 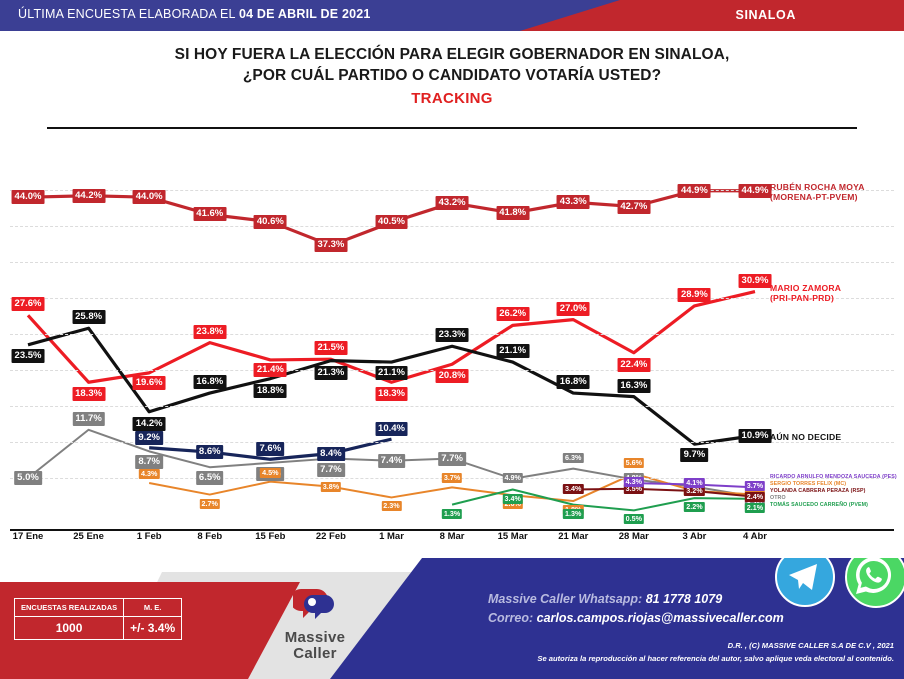 What do you see at coordinates (391, 460) in the screenshot?
I see `data-point-label: 7.4%` at bounding box center [391, 460].